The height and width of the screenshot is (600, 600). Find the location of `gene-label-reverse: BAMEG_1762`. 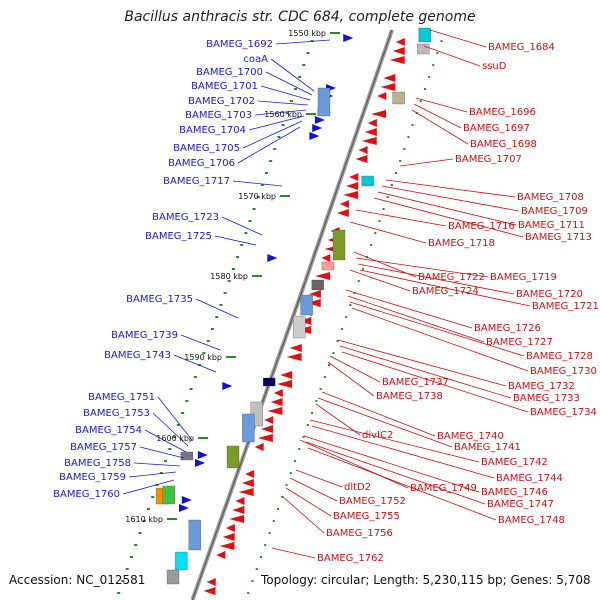

gene-label-reverse: BAMEG_1762 is located at coordinates (350, 558).